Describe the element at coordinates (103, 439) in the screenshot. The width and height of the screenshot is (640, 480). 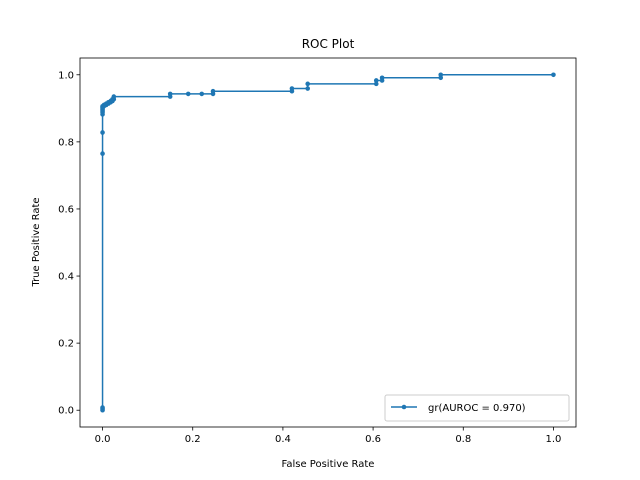
I see `x-tick-label: 0.0` at that location.